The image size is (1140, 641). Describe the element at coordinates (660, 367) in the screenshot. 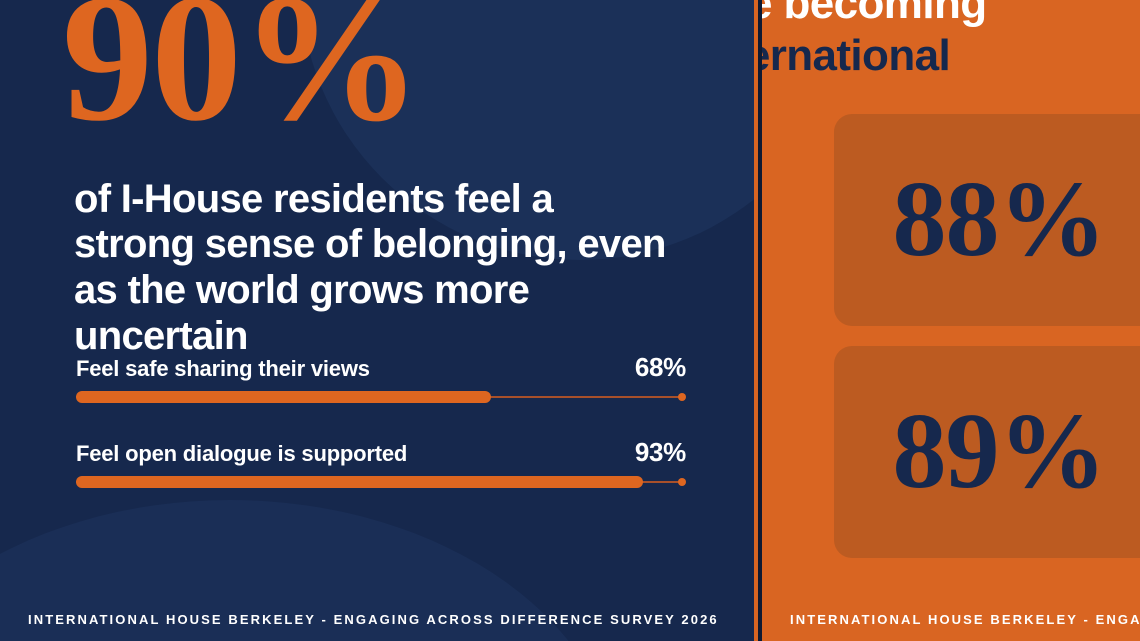

I see `stat-bar-value: 68%` at that location.